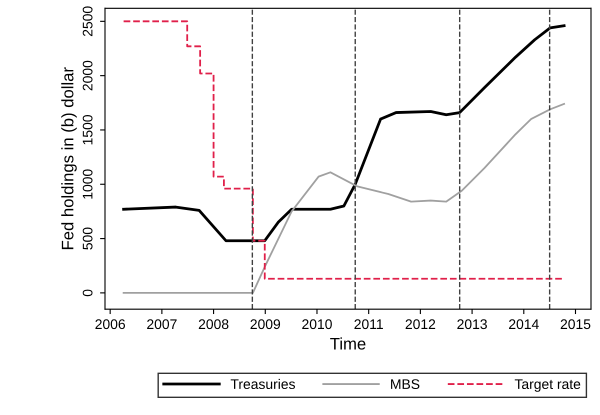 The height and width of the screenshot is (415, 600). I want to click on x-tick-label: 2009, so click(265, 324).